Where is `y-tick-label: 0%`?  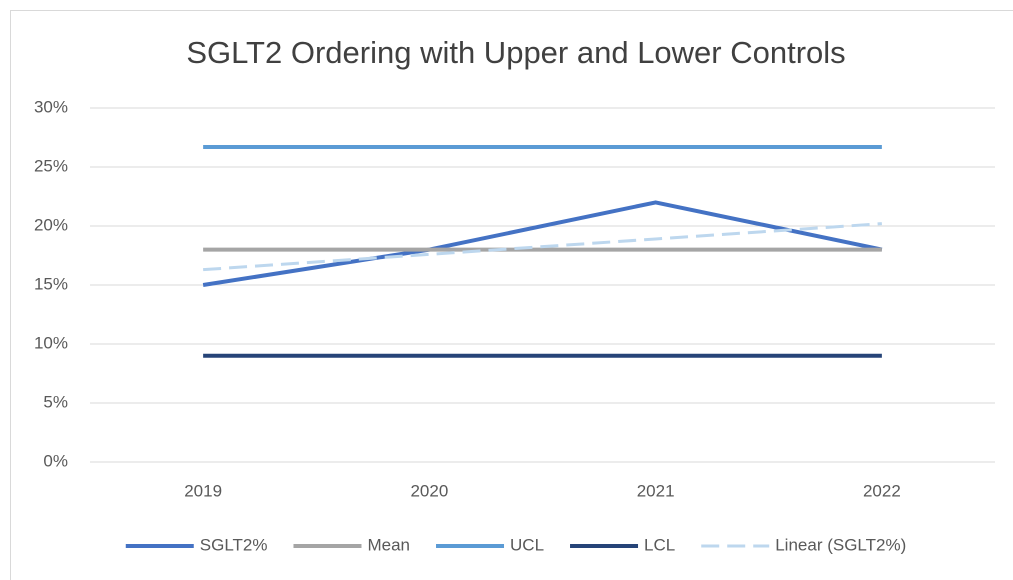
y-tick-label: 0% is located at coordinates (55, 460).